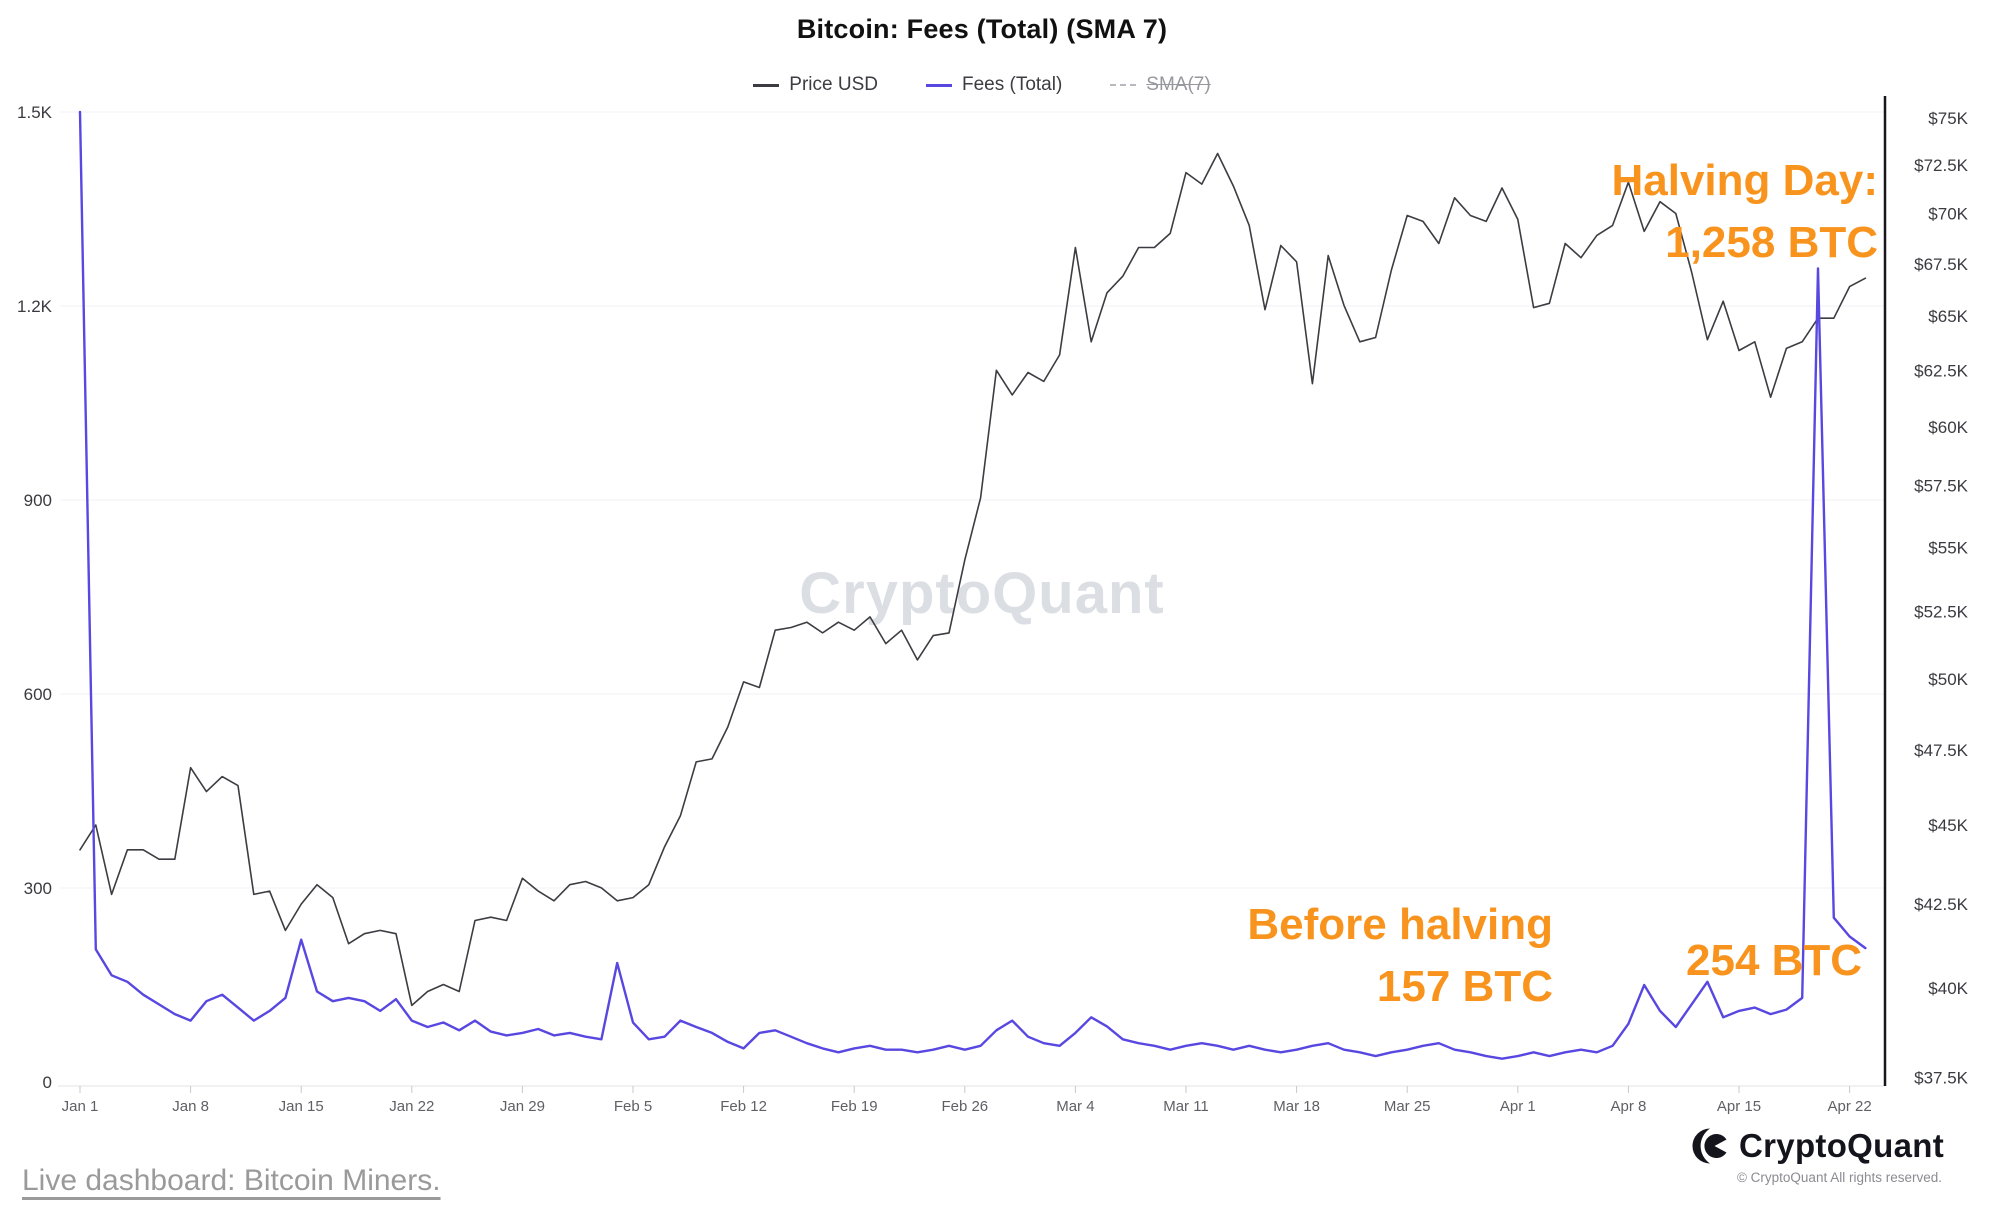  What do you see at coordinates (1464, 986) in the screenshot?
I see `annotation-before-line2: 157 BTC` at bounding box center [1464, 986].